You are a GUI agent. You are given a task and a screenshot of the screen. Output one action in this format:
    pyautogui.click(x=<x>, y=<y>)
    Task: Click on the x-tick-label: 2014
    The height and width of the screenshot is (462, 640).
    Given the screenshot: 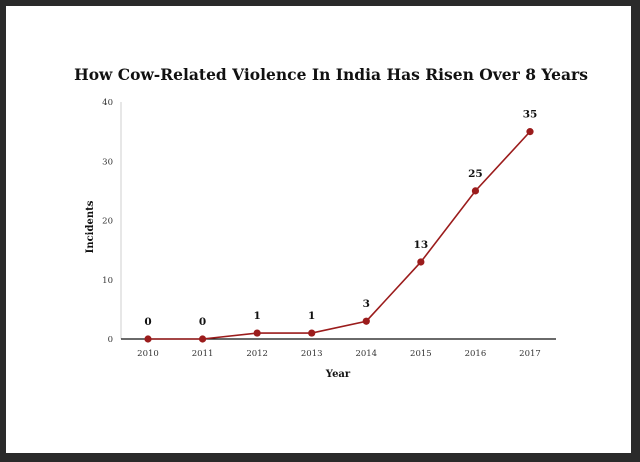 What is the action you would take?
    pyautogui.click(x=366, y=354)
    